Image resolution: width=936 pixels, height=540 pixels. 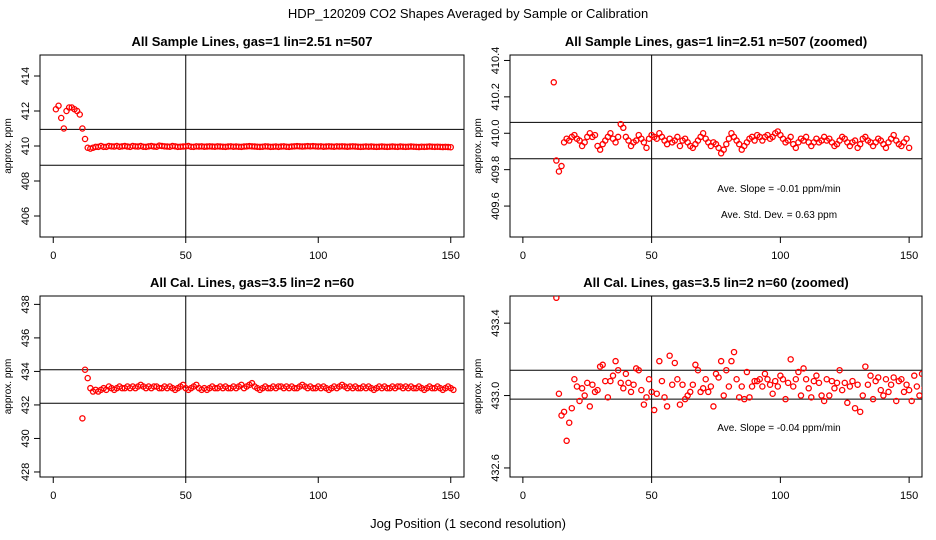 What do you see at coordinates (496, 206) in the screenshot?
I see `y-tick-label: 409.6` at bounding box center [496, 206].